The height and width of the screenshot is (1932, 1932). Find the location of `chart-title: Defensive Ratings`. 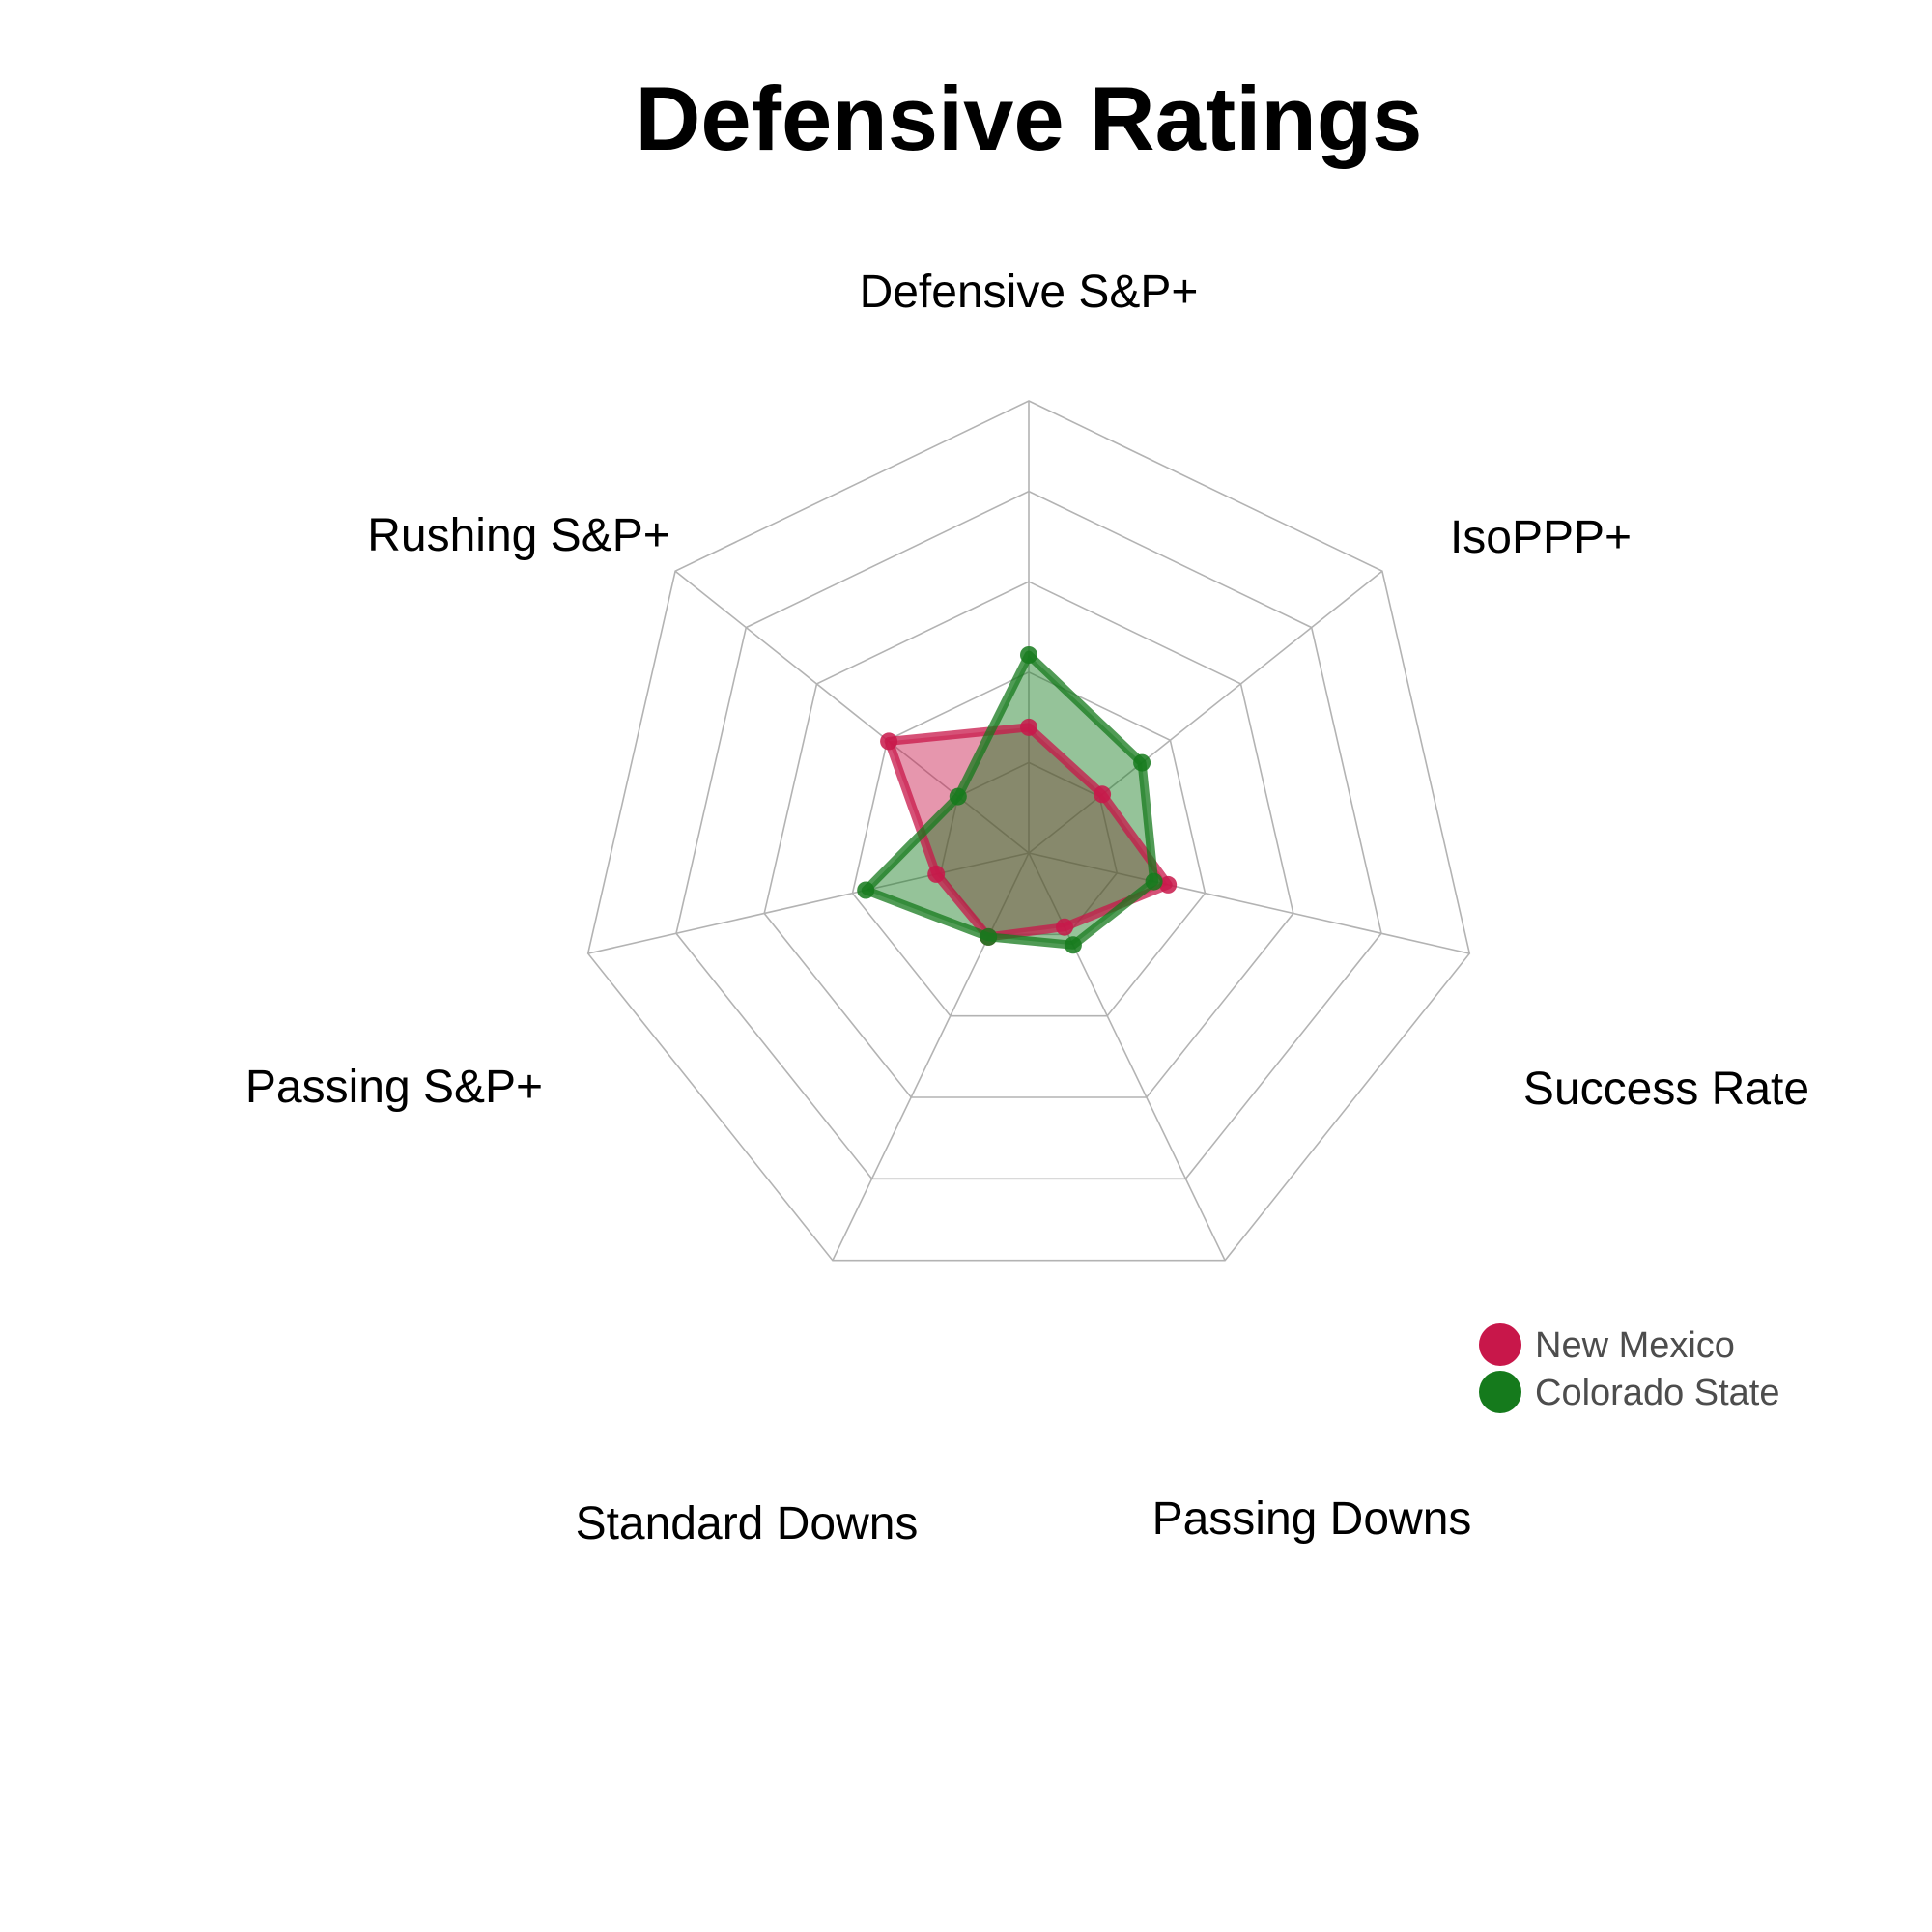

chart-title: Defensive Ratings is located at coordinates (1029, 118).